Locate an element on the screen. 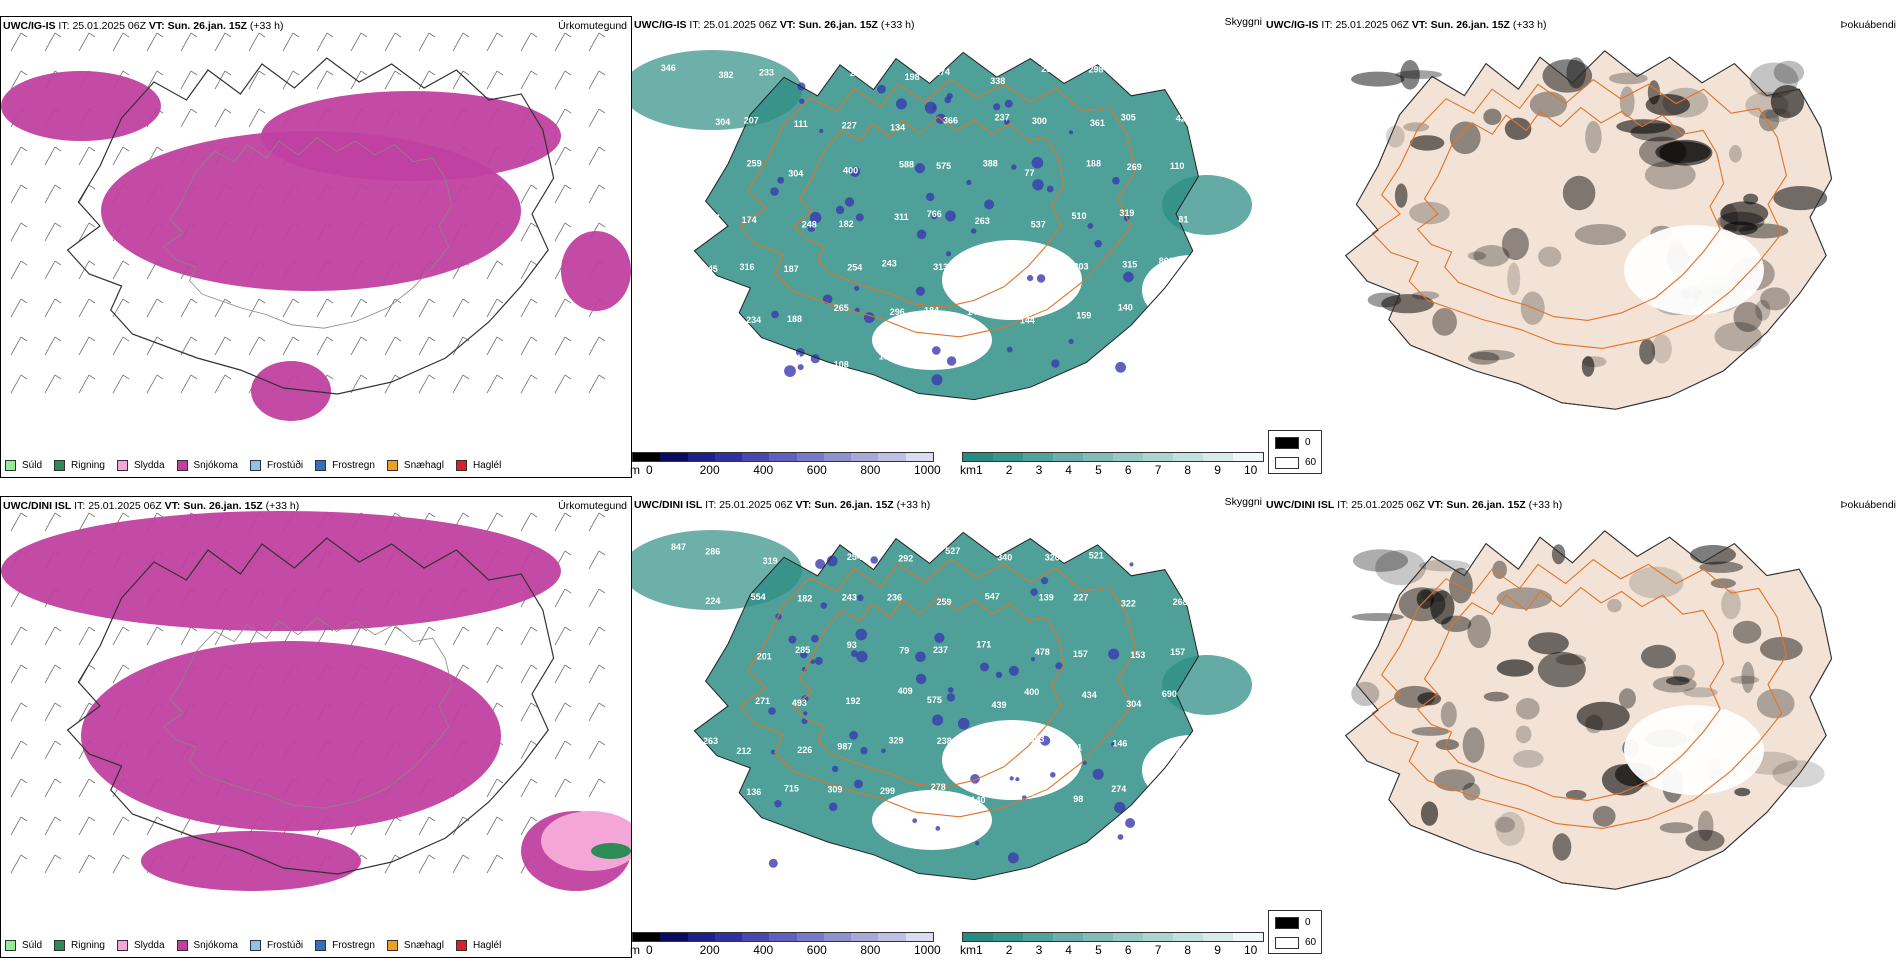  cloud-base-value: 121 is located at coordinates (793, 358).